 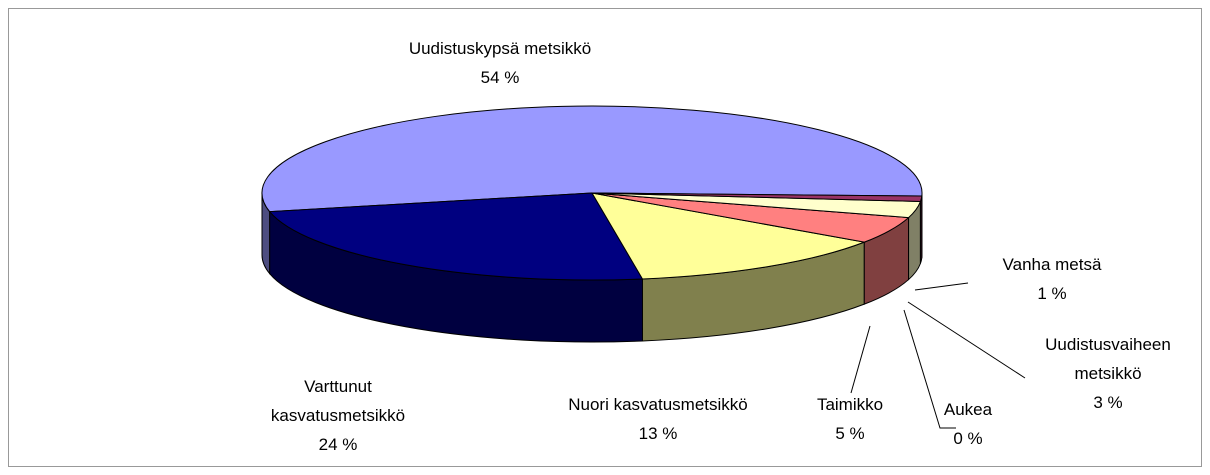 What do you see at coordinates (658, 419) in the screenshot?
I see `slice-label: Nuori kasvatusmetsikkö 13 %` at bounding box center [658, 419].